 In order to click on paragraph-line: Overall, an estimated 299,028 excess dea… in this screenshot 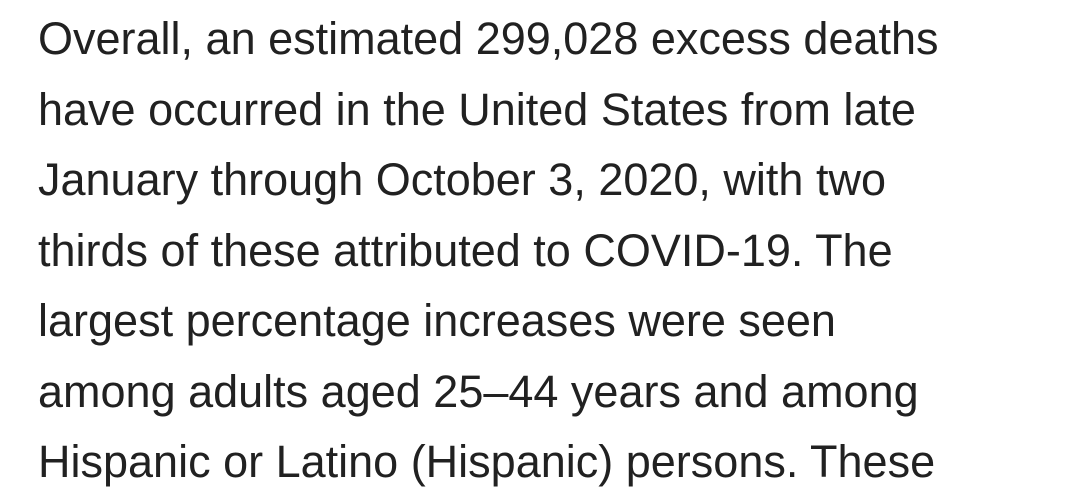, I will do `click(488, 38)`.